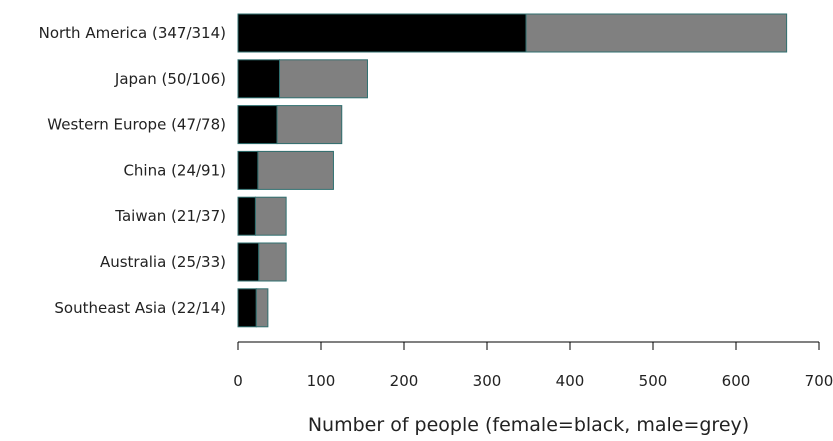  Describe the element at coordinates (533, 365) in the screenshot. I see `x-axis: 0 100 200 300 400 500 600 700` at that location.